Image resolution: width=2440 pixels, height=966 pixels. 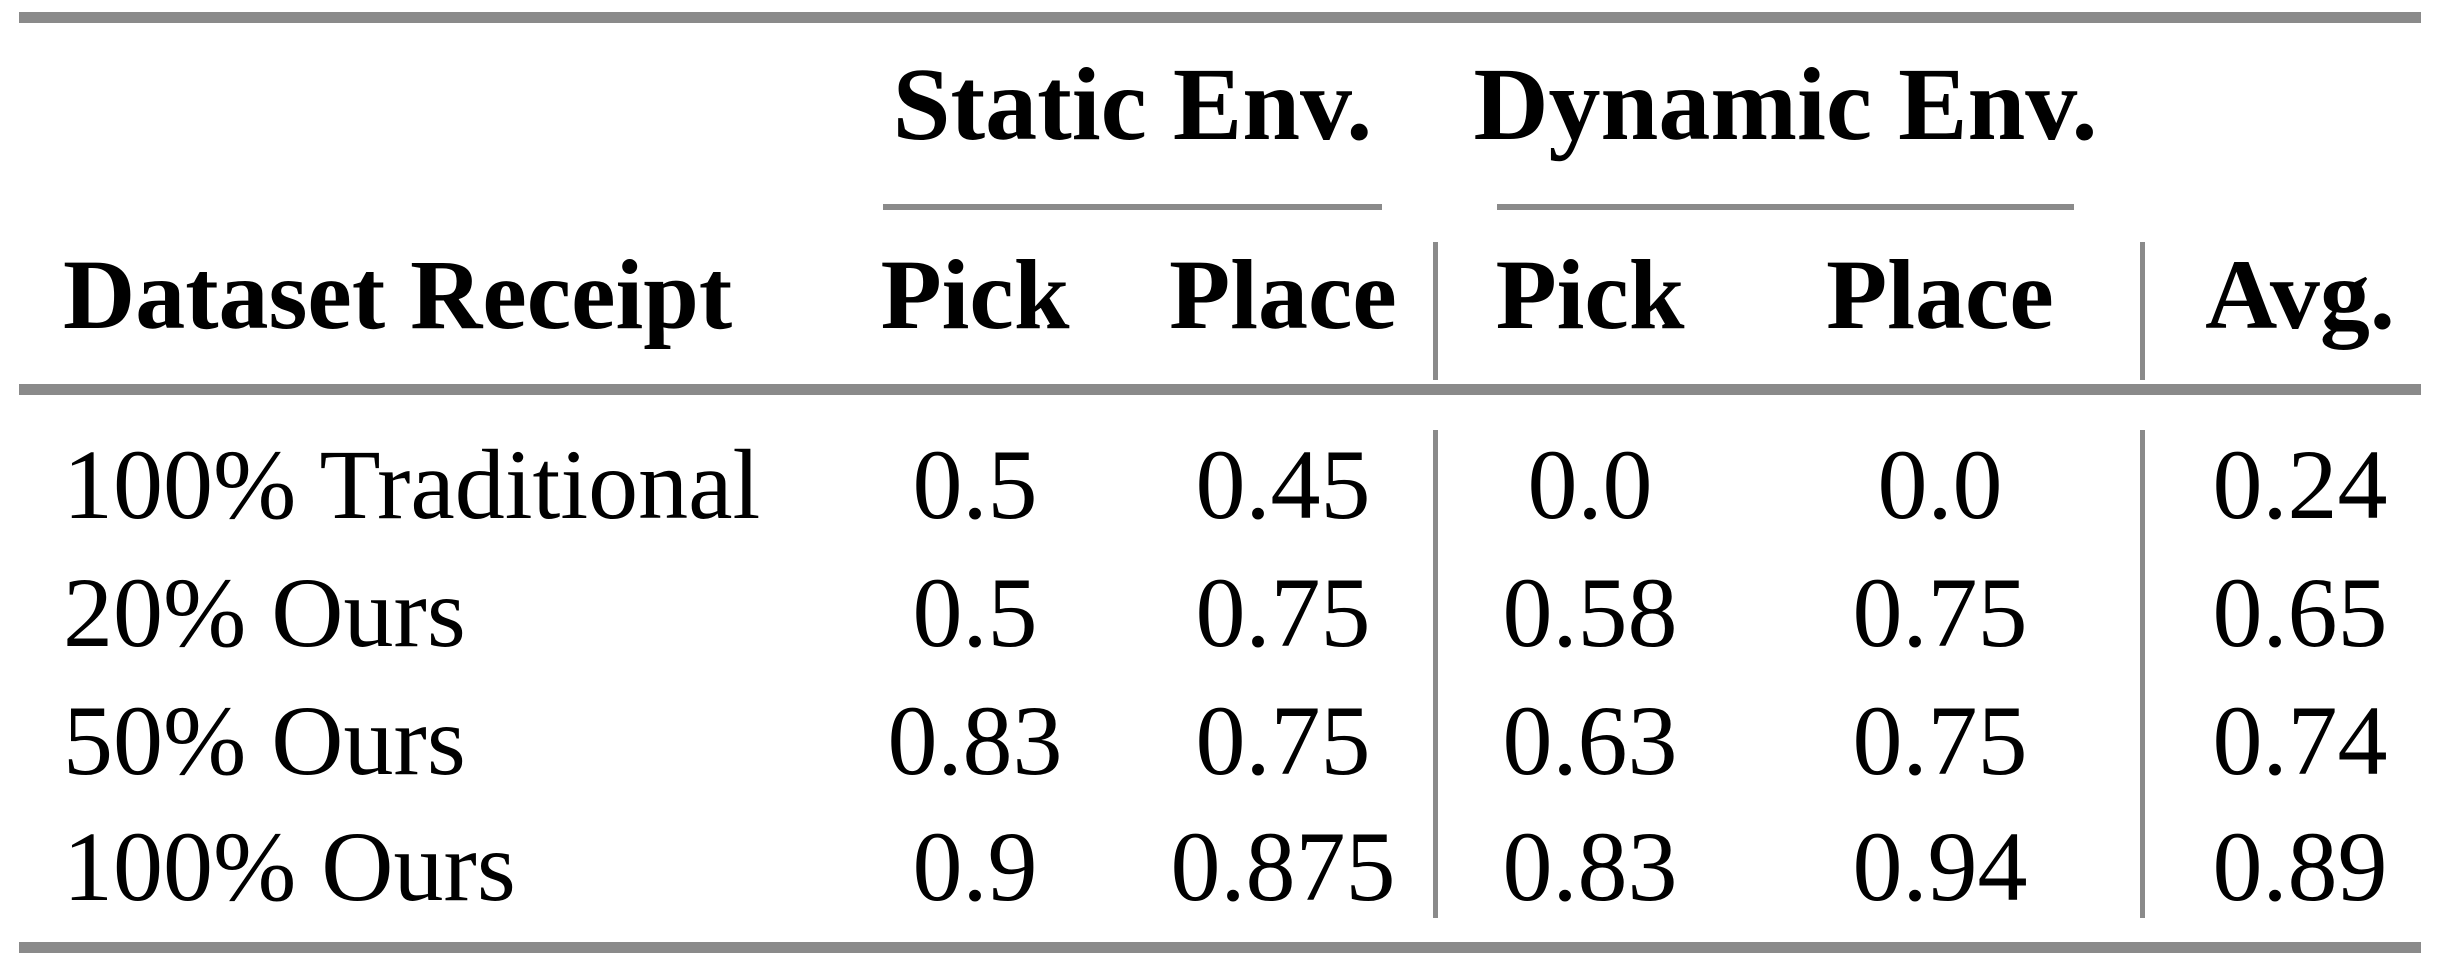 What do you see at coordinates (1940, 866) in the screenshot?
I see `cell-value: 0.94` at bounding box center [1940, 866].